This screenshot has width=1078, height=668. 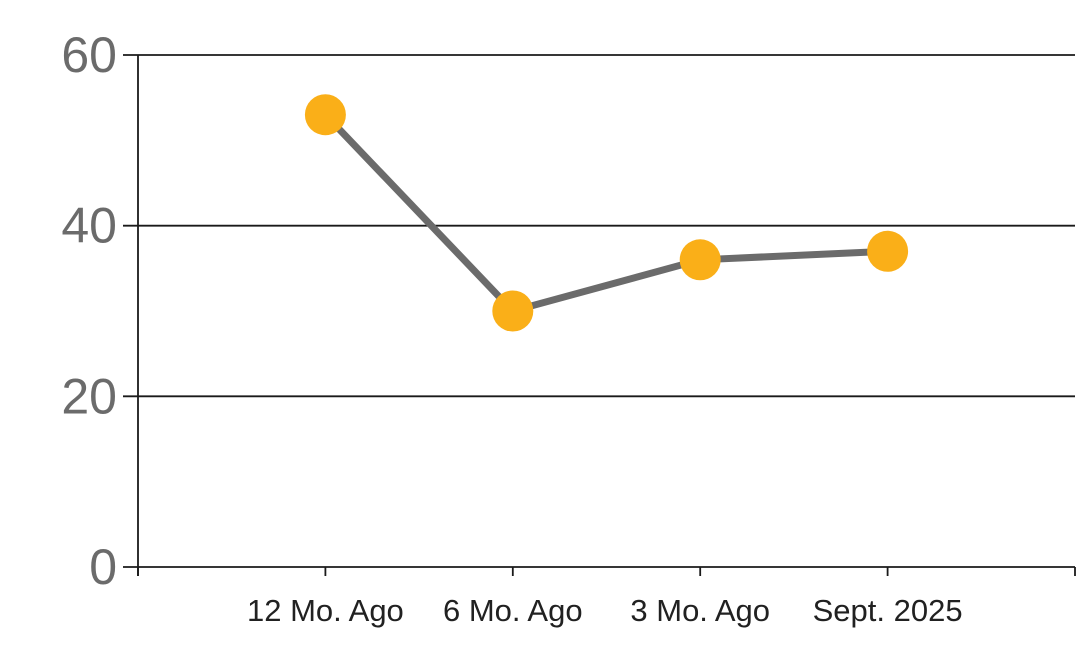 I want to click on x-tick-label: 6 Mo. Ago, so click(x=513, y=610).